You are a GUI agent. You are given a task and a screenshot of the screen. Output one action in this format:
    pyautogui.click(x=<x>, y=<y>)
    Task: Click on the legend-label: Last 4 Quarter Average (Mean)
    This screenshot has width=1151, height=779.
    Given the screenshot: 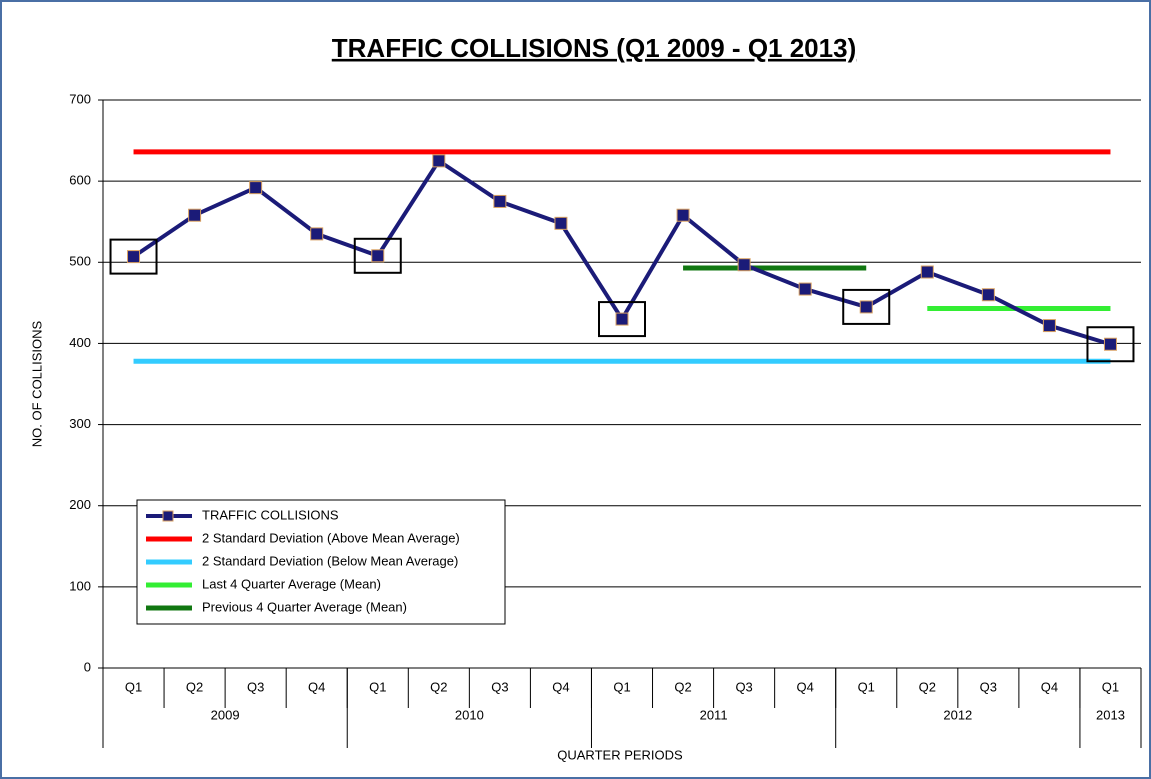 What is the action you would take?
    pyautogui.click(x=291, y=583)
    